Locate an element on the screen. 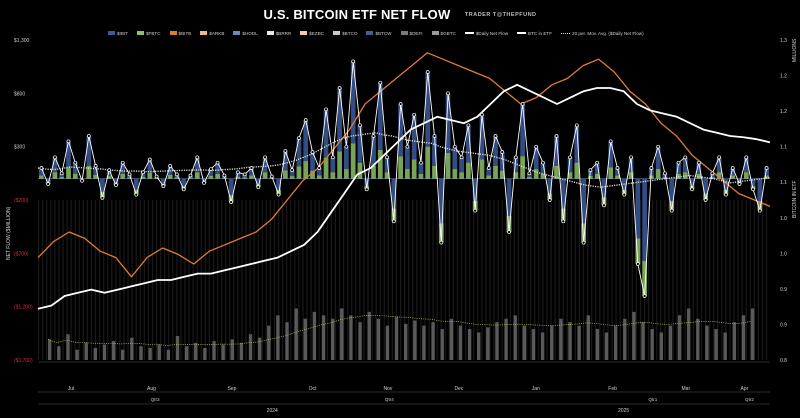 Image resolution: width=800 pixels, height=418 pixels. legend-label: $IBIT is located at coordinates (122, 33).